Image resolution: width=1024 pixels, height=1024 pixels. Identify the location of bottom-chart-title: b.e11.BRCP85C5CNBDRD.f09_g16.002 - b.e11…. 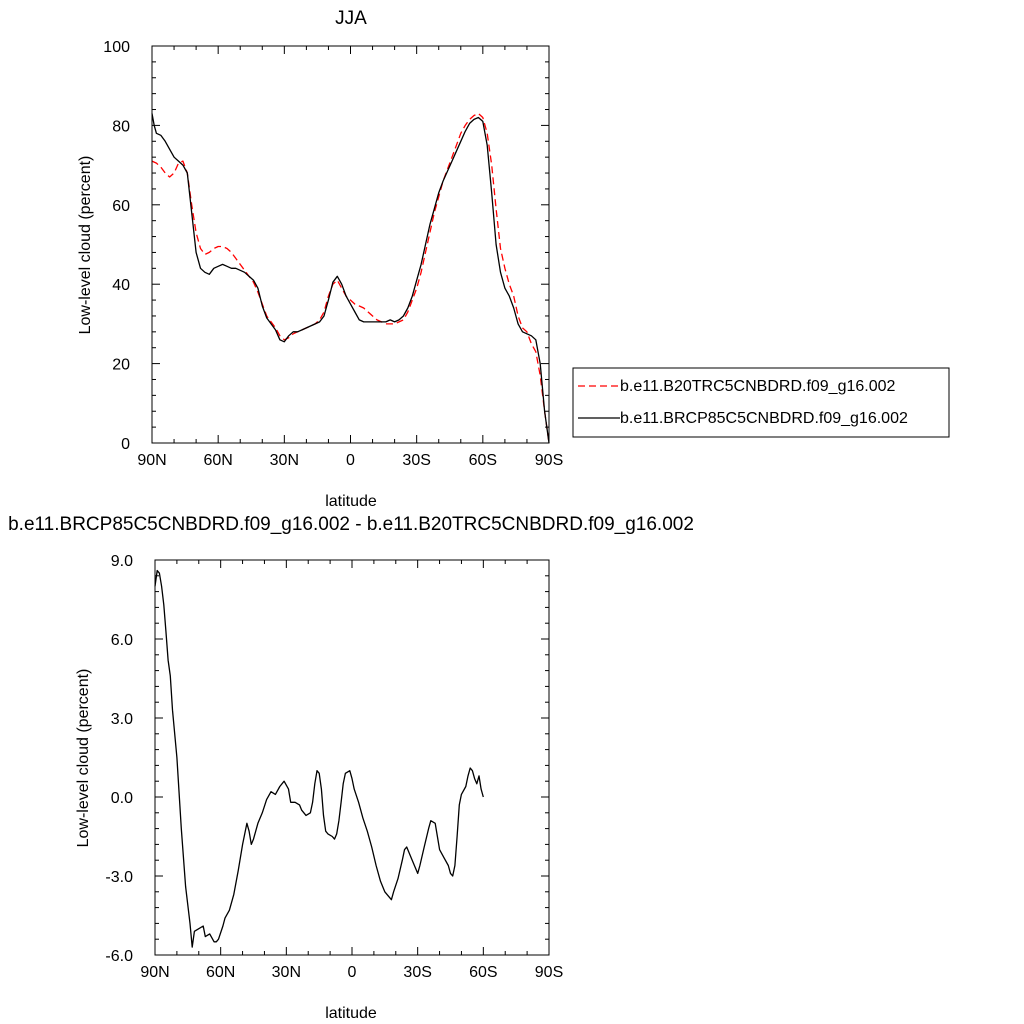
(351, 524).